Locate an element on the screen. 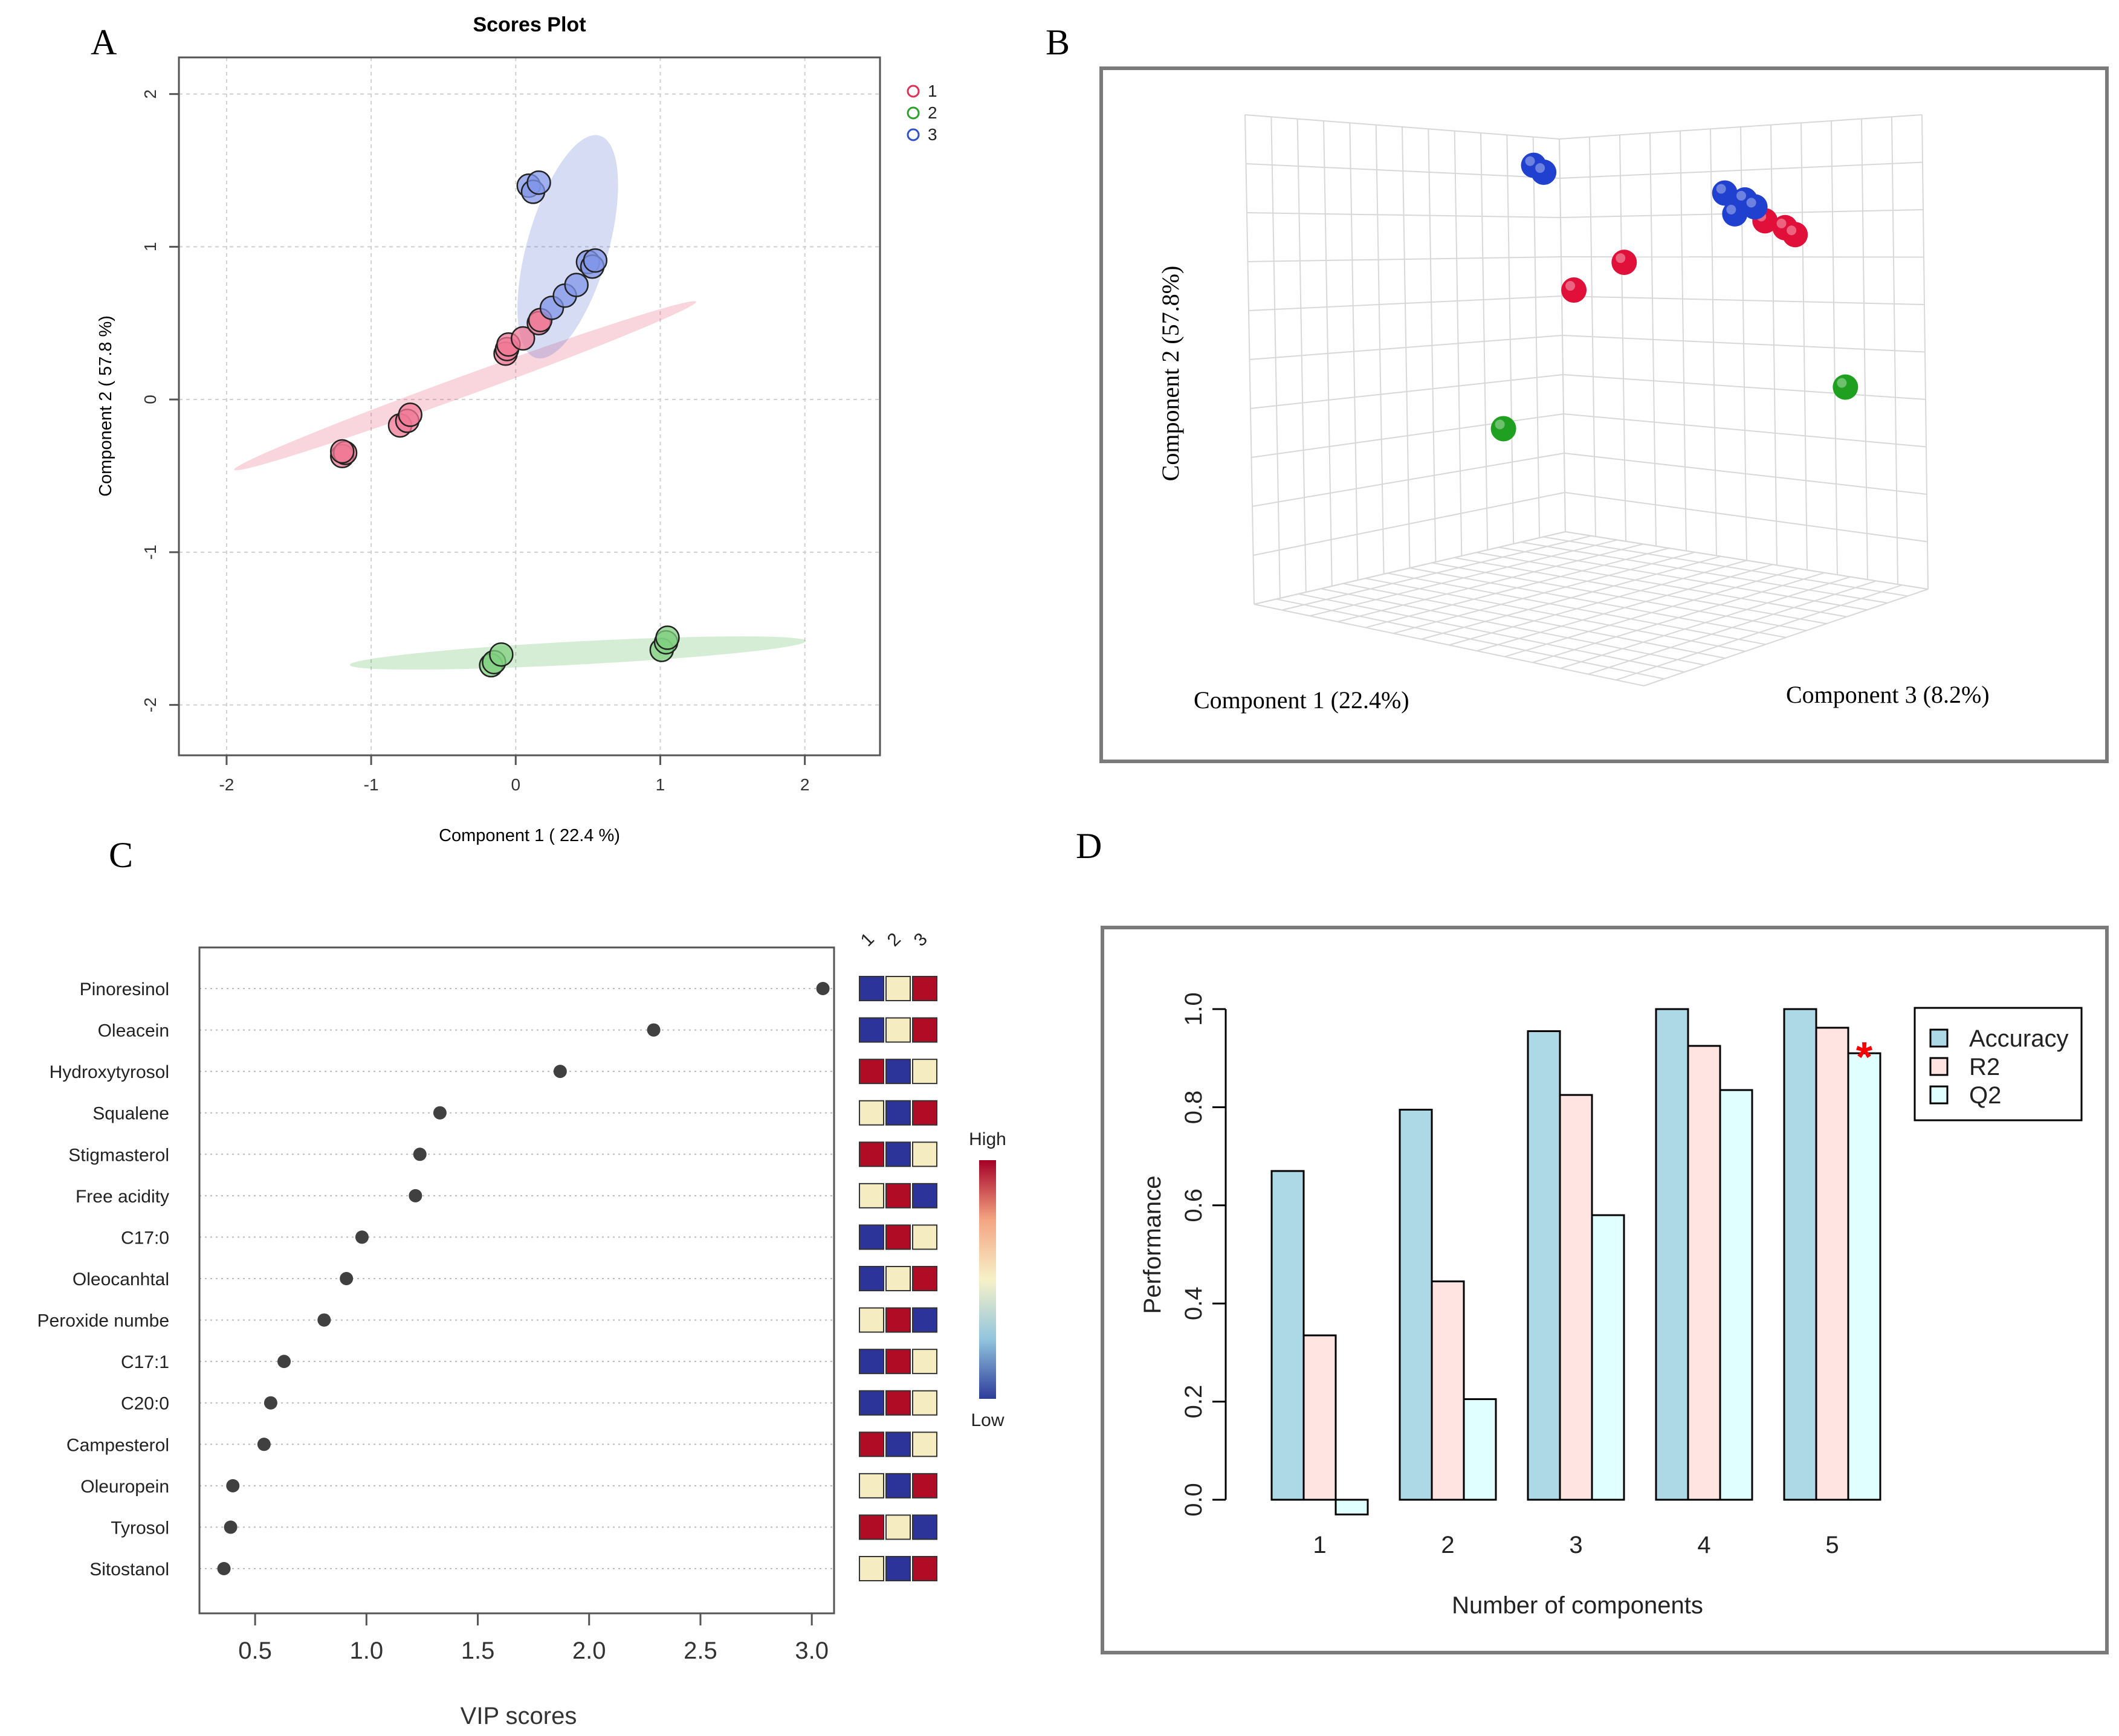 Image resolution: width=2119 pixels, height=1736 pixels. performance-bar-r2 is located at coordinates (1576, 1297).